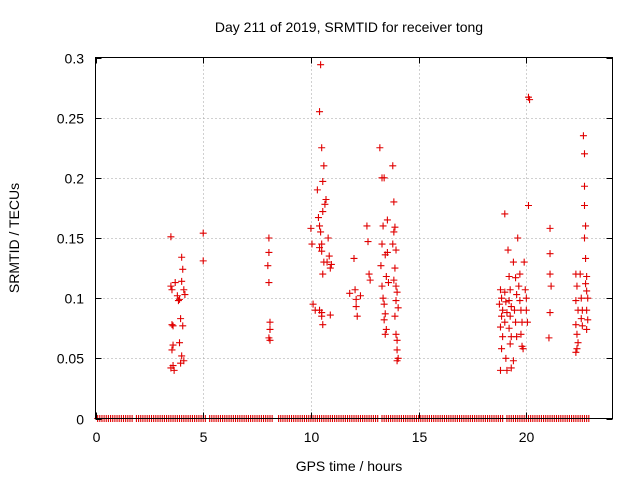 This screenshot has height=480, width=640. Describe the element at coordinates (75, 299) in the screenshot. I see `y-tick-label: 0.1` at that location.